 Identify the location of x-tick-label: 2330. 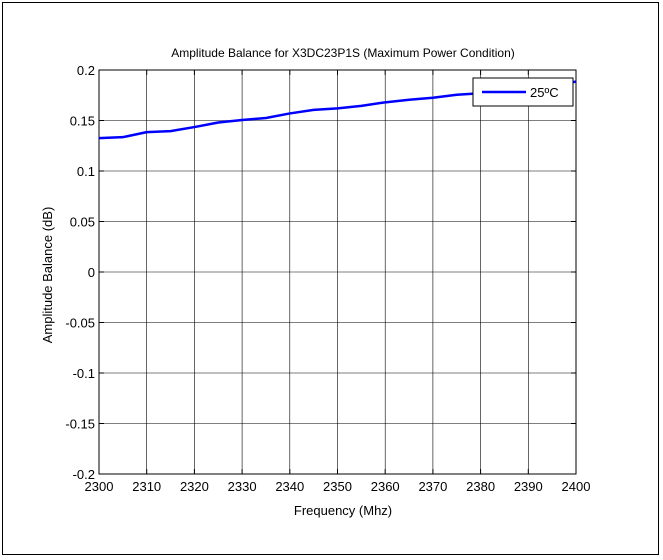
(242, 486).